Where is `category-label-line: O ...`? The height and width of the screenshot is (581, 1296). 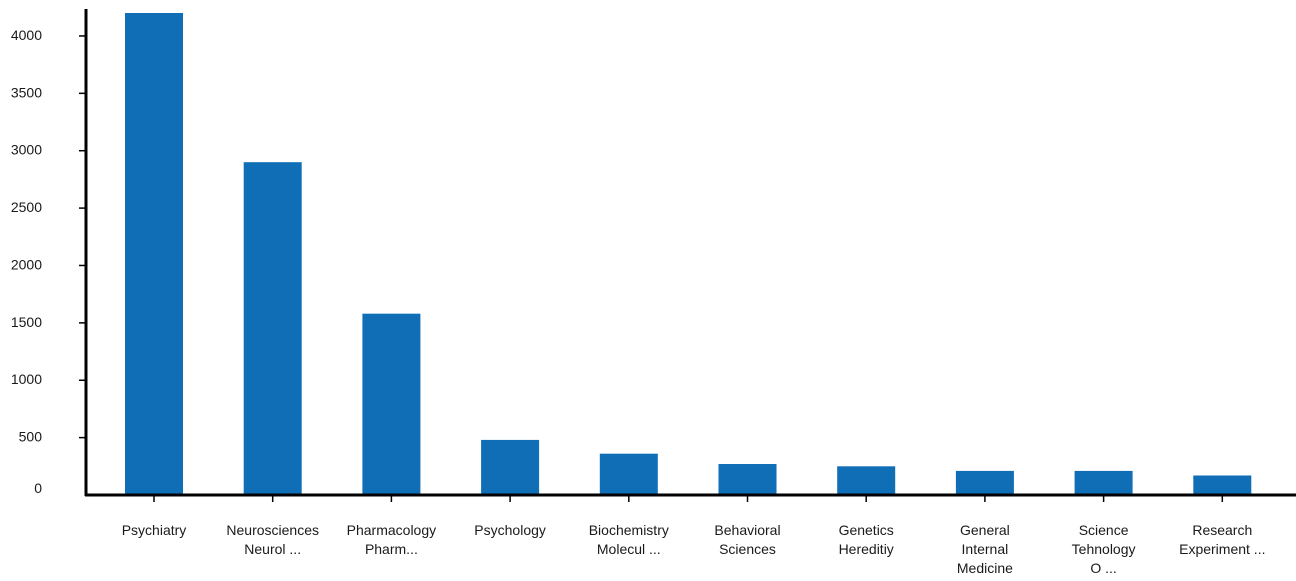 category-label-line: O ... is located at coordinates (1103, 568).